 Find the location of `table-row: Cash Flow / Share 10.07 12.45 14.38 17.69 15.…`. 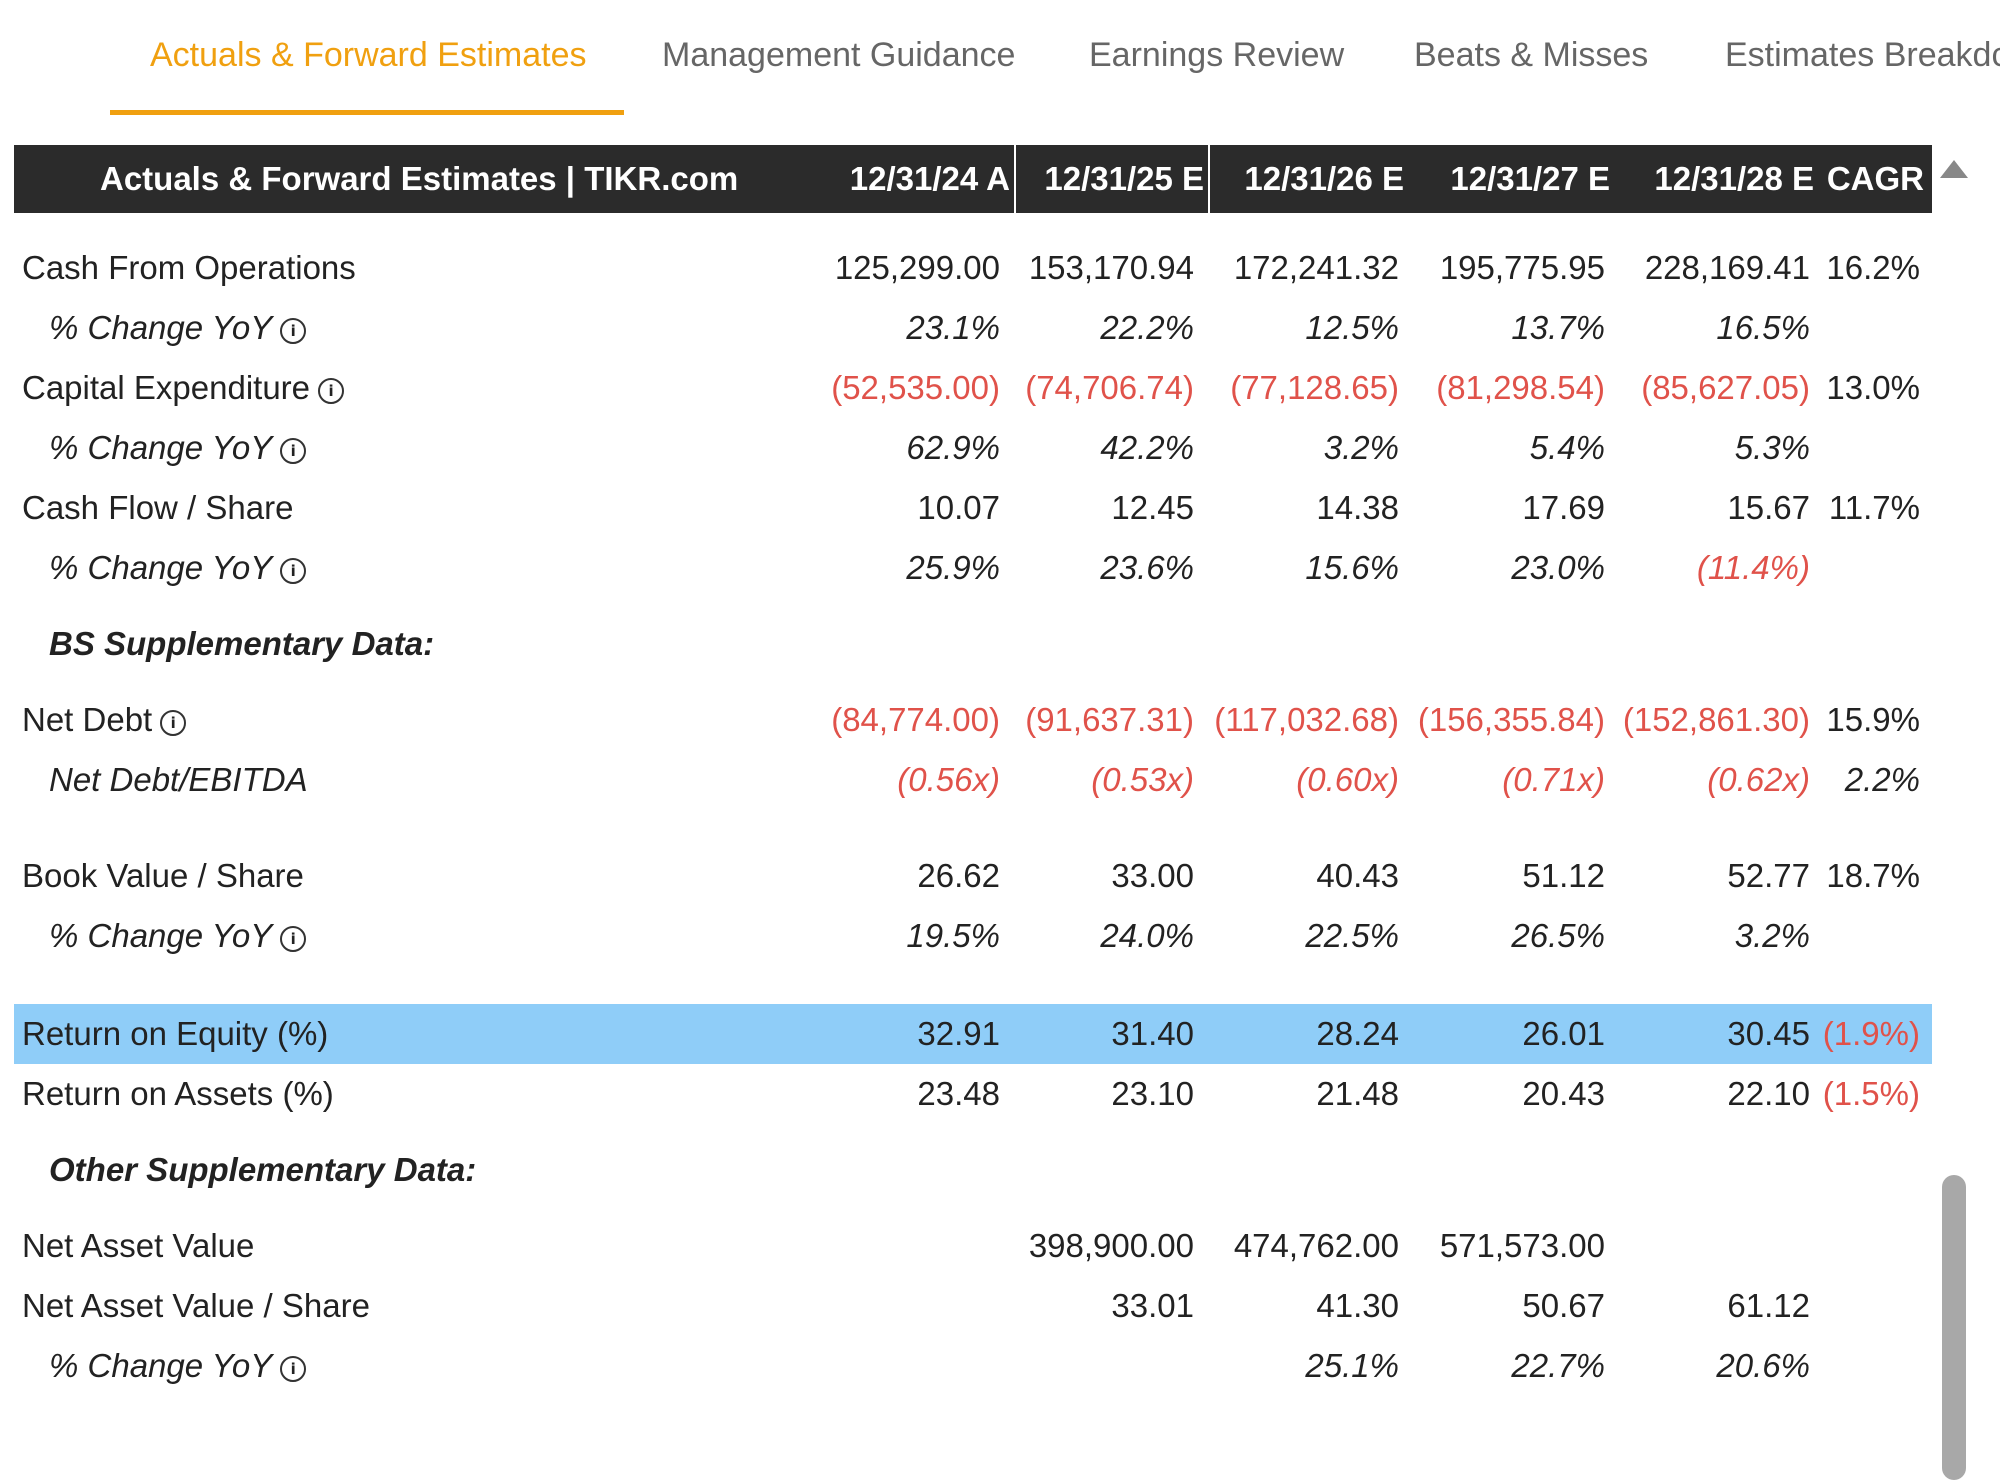

table-row: Cash Flow / Share 10.07 12.45 14.38 17.69 15.… is located at coordinates (973, 508).